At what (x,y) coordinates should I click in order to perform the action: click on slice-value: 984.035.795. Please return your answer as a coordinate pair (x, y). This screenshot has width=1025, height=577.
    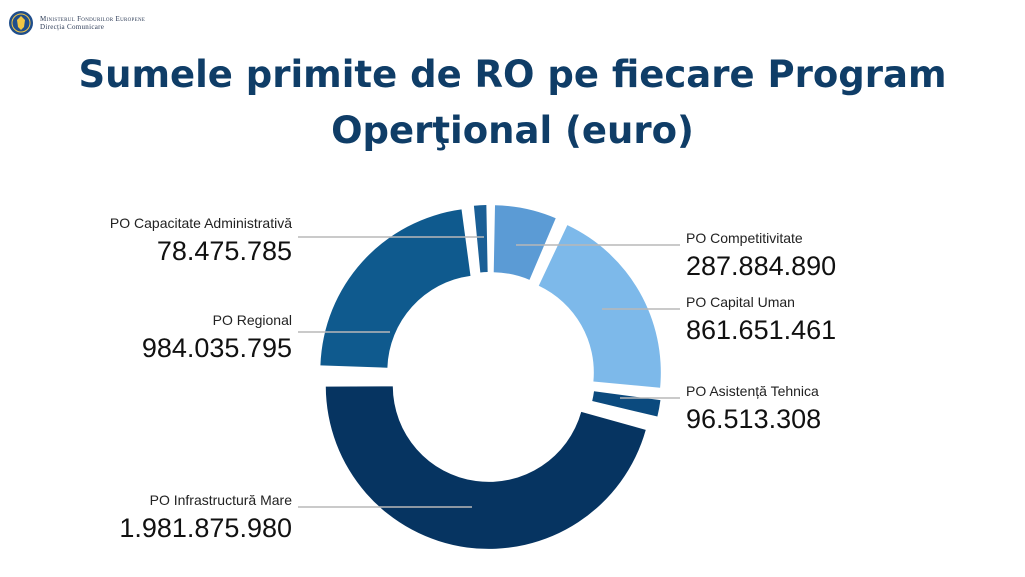
    Looking at the image, I should click on (217, 348).